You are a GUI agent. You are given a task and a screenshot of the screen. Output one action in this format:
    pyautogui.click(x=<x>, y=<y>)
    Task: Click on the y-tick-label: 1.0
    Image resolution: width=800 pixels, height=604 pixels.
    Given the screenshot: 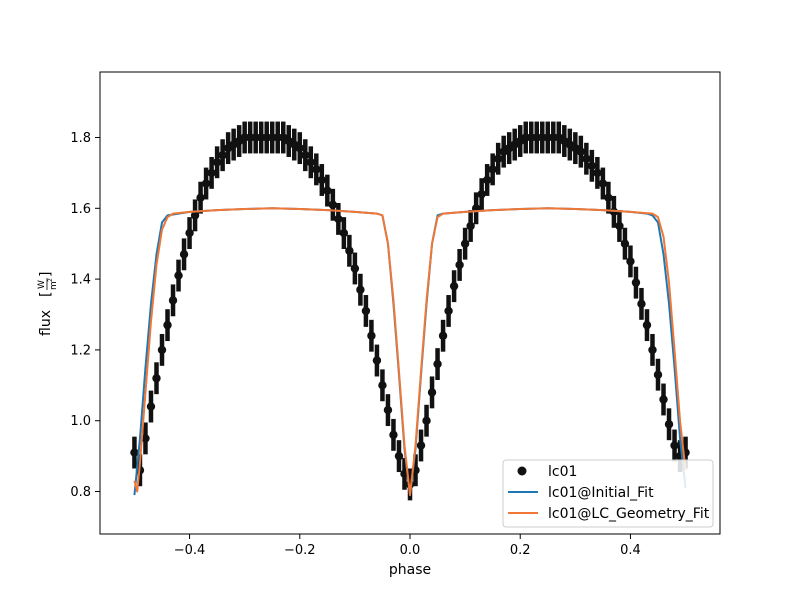 What is the action you would take?
    pyautogui.click(x=80, y=421)
    